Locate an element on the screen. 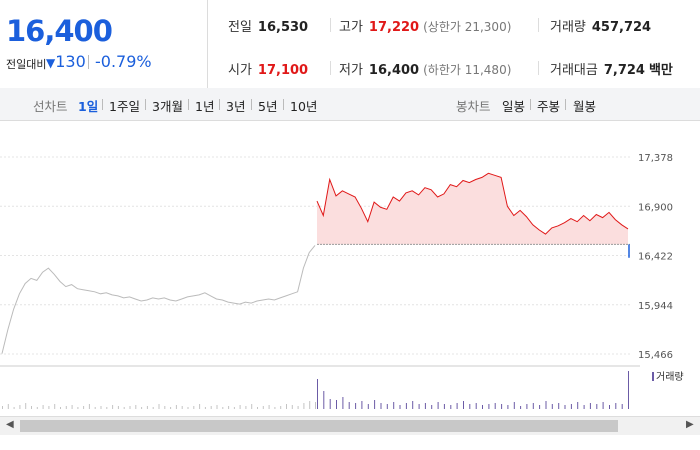  scroll-thumb is located at coordinates (319, 426).